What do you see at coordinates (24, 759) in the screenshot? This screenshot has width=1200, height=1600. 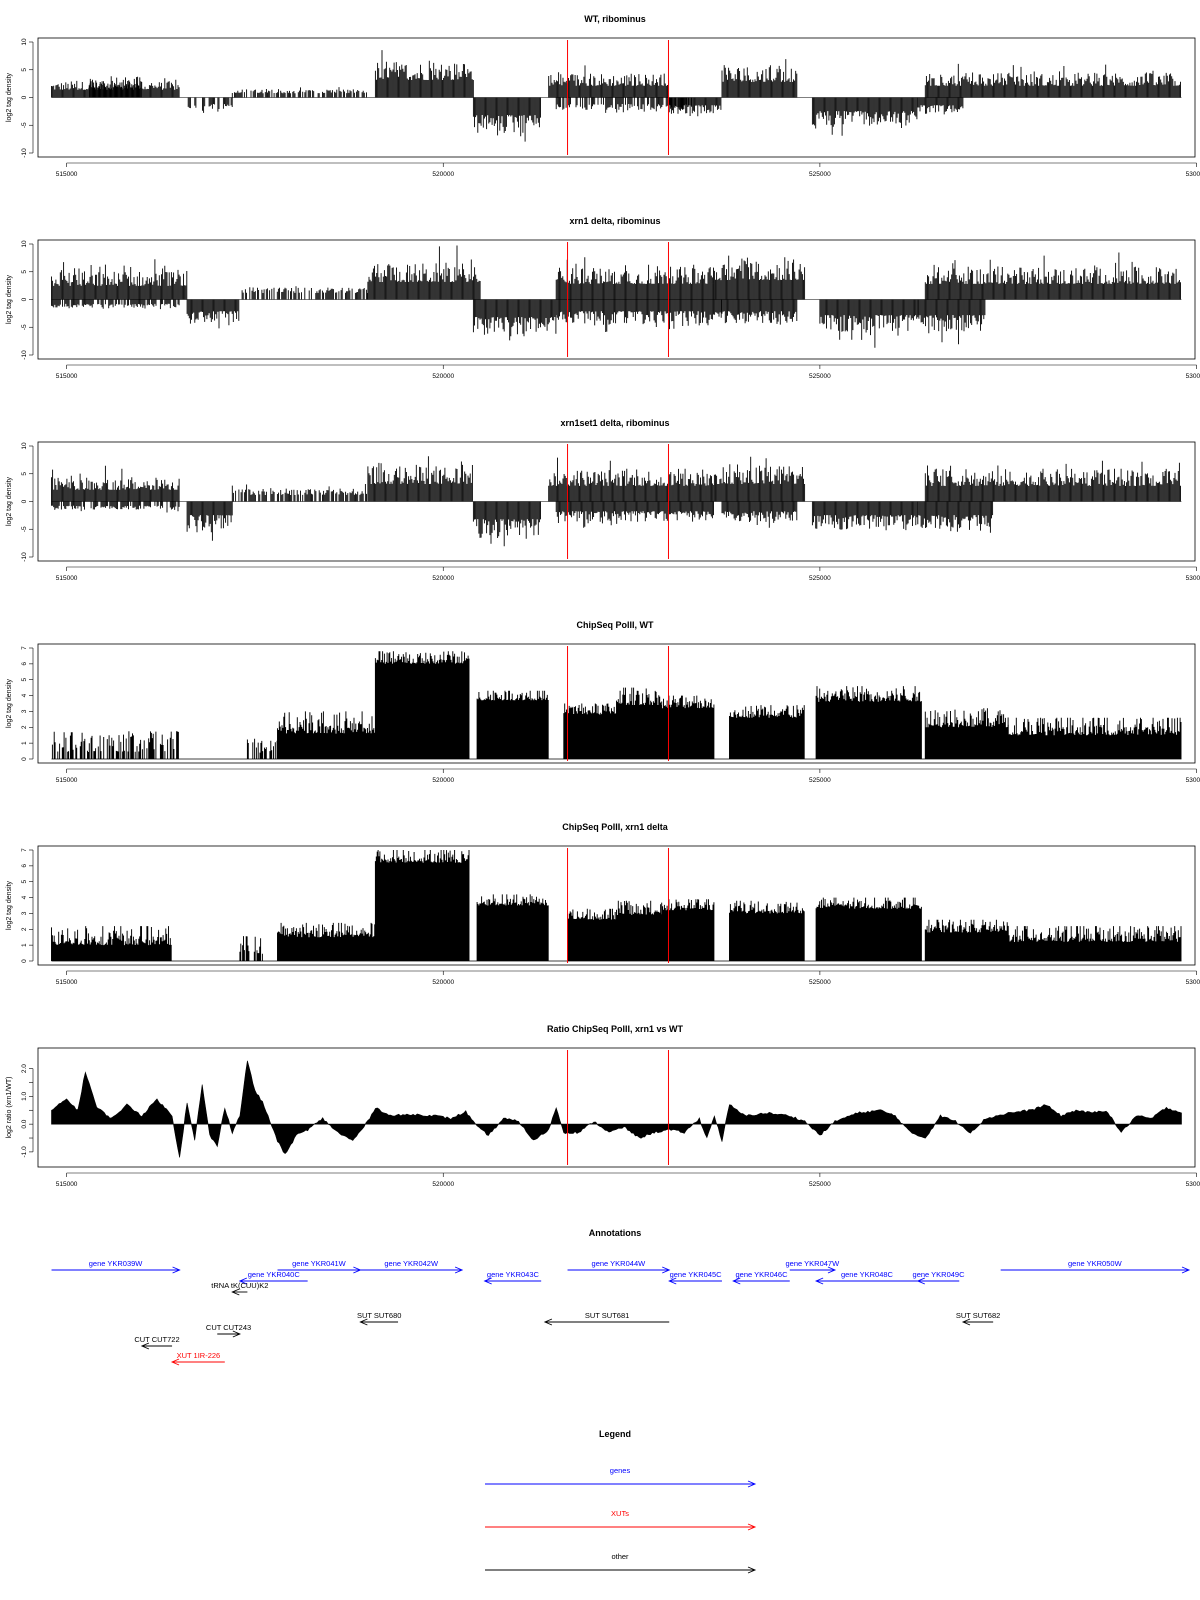 I see `y-tick-label: 0` at bounding box center [24, 759].